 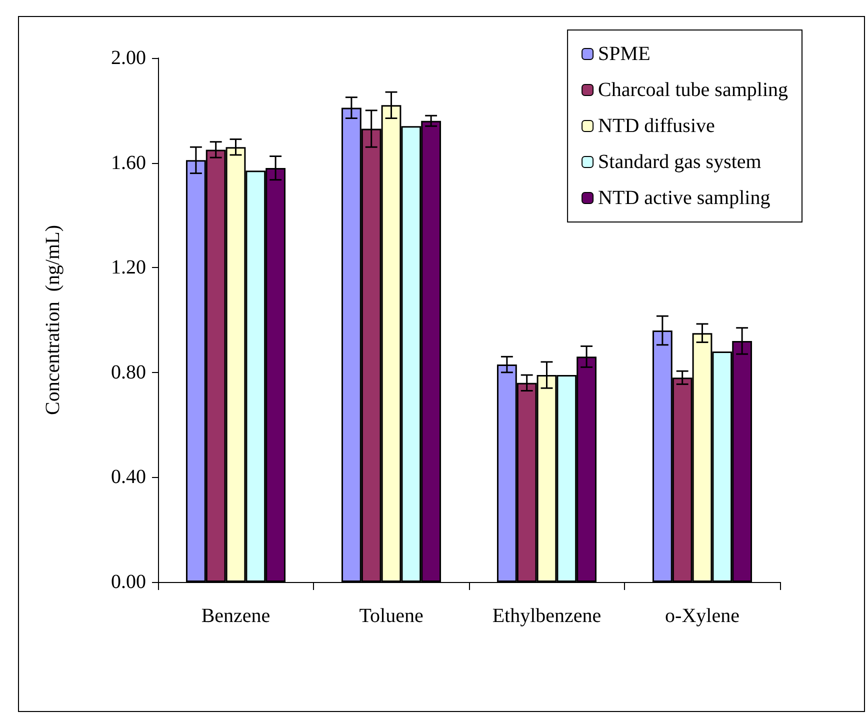 I want to click on y-tick-label: 1.20, so click(x=128, y=267).